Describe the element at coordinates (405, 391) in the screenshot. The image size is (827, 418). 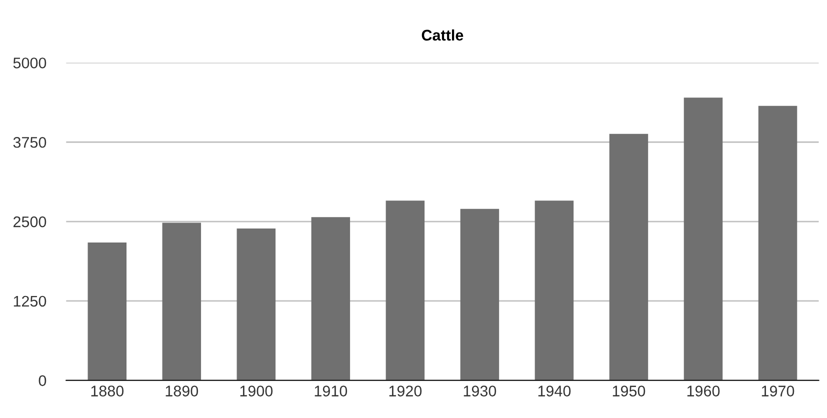
I see `x-tick-label: 1920` at that location.